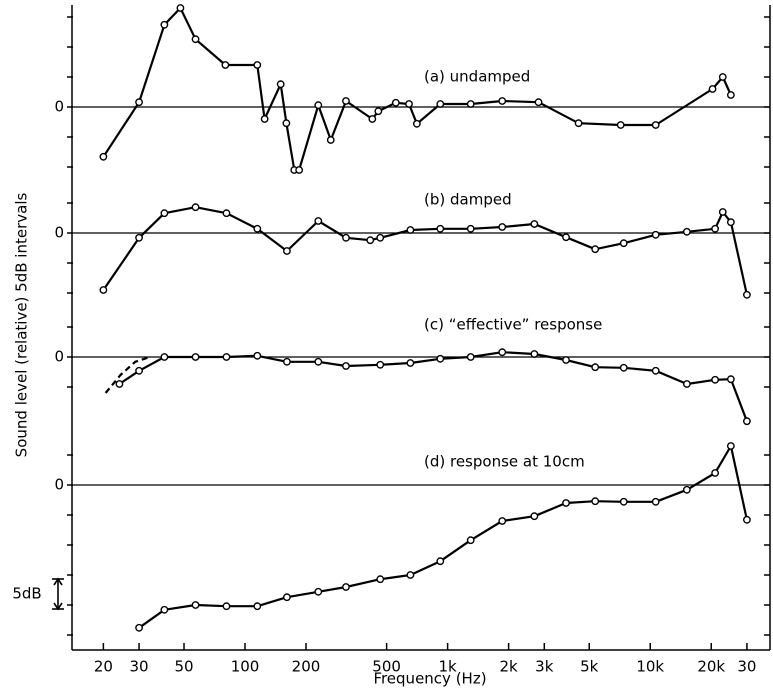  Describe the element at coordinates (589, 667) in the screenshot. I see `x-tick-label: 5k` at that location.